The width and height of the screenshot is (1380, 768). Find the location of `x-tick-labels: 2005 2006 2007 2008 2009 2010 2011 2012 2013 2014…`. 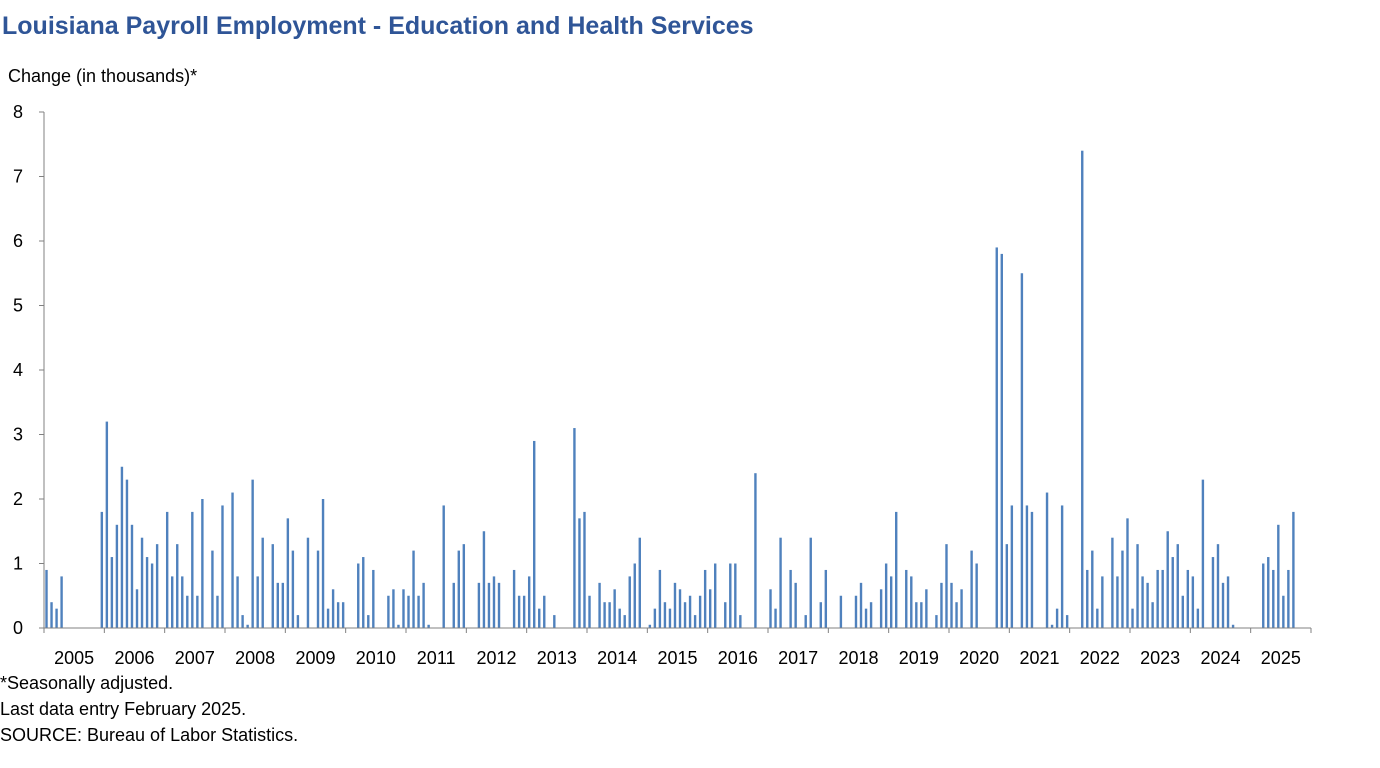

x-tick-labels: 2005 2006 2007 2008 2009 2010 2011 2012 2013 2014… is located at coordinates (677, 658).